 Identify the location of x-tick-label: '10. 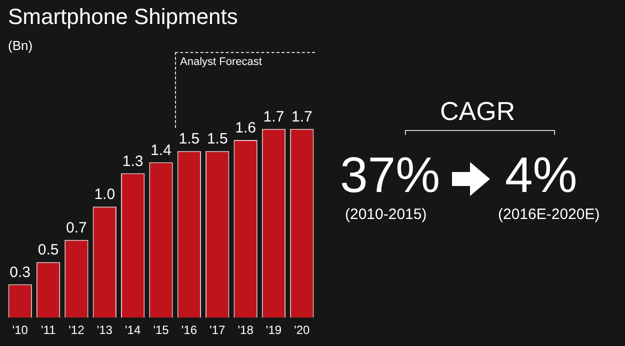
(20, 330).